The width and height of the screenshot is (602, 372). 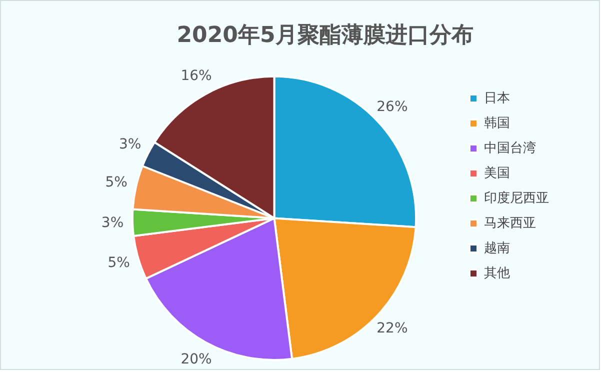 I want to click on data-label: 16%, so click(x=196, y=76).